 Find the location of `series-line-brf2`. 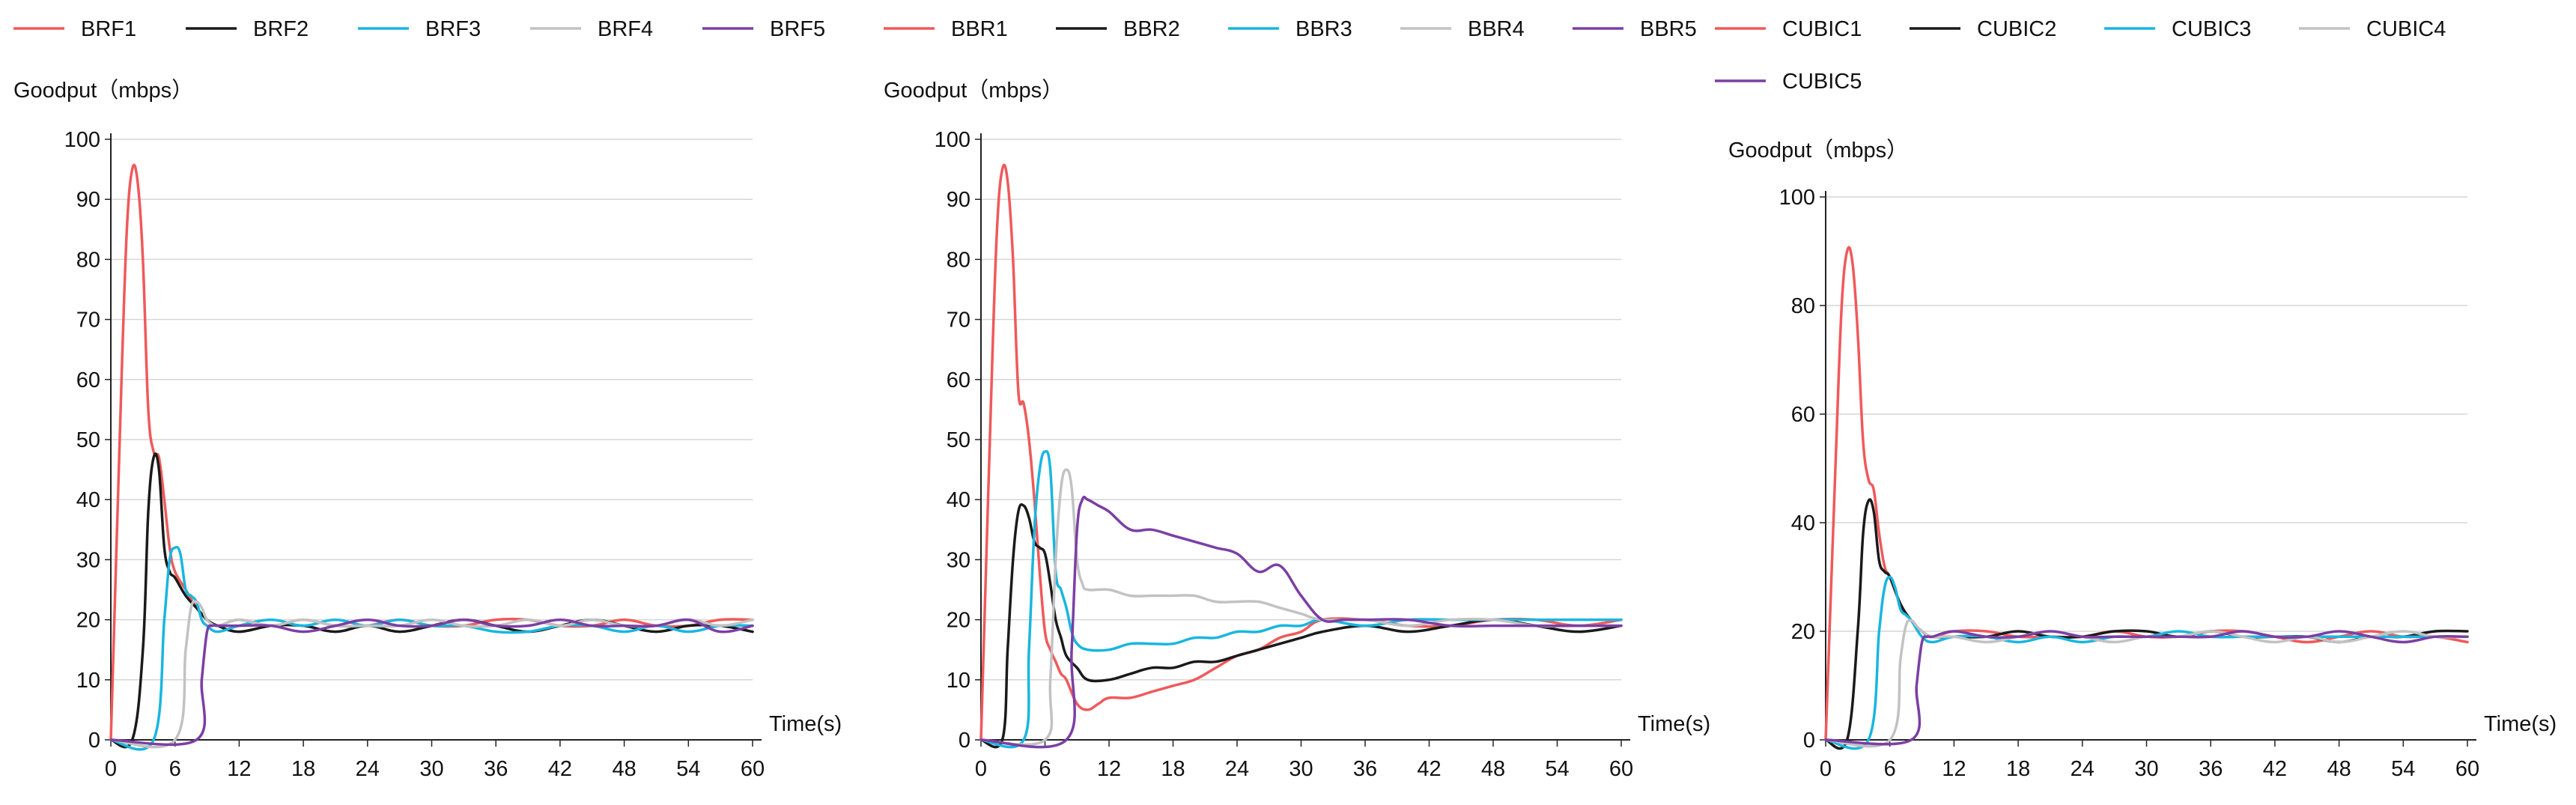

series-line-brf2 is located at coordinates (431, 600).